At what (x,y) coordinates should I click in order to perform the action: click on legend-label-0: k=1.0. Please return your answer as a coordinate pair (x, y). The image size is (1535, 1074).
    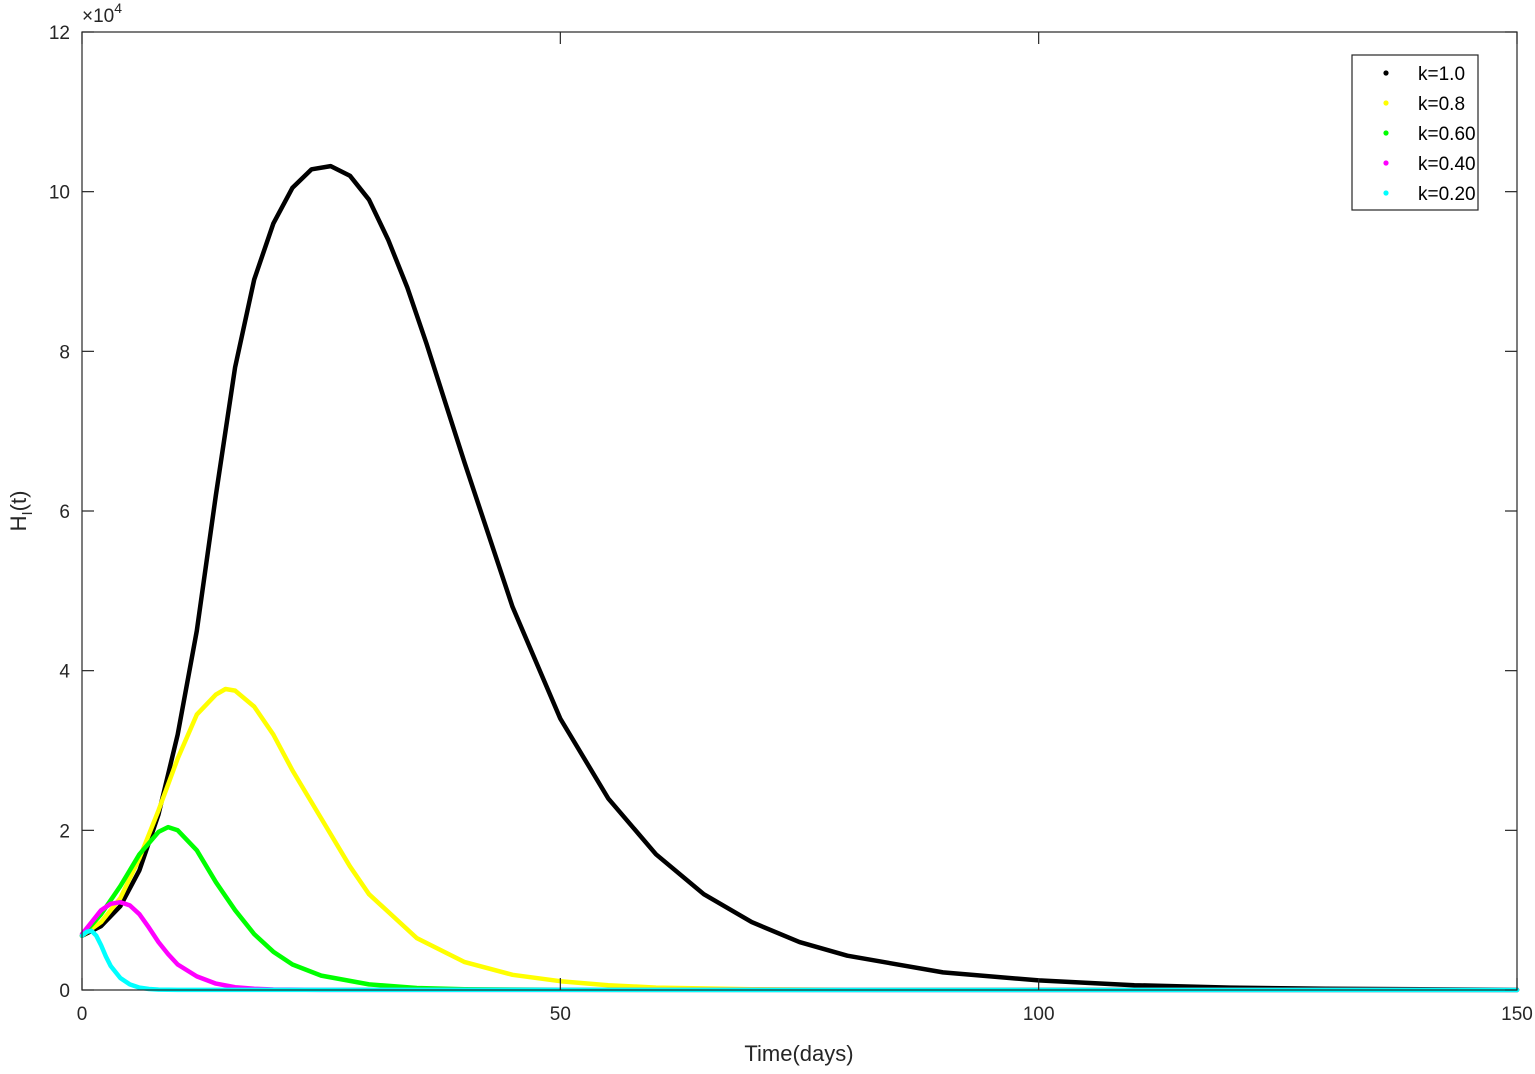
    Looking at the image, I should click on (1441, 74).